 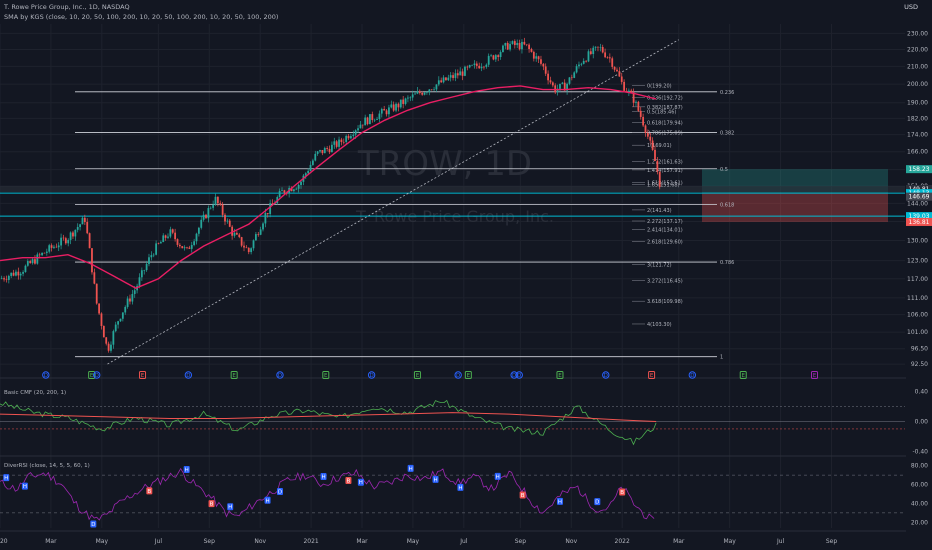 I want to click on cmf-signal-line, so click(x=328, y=417).